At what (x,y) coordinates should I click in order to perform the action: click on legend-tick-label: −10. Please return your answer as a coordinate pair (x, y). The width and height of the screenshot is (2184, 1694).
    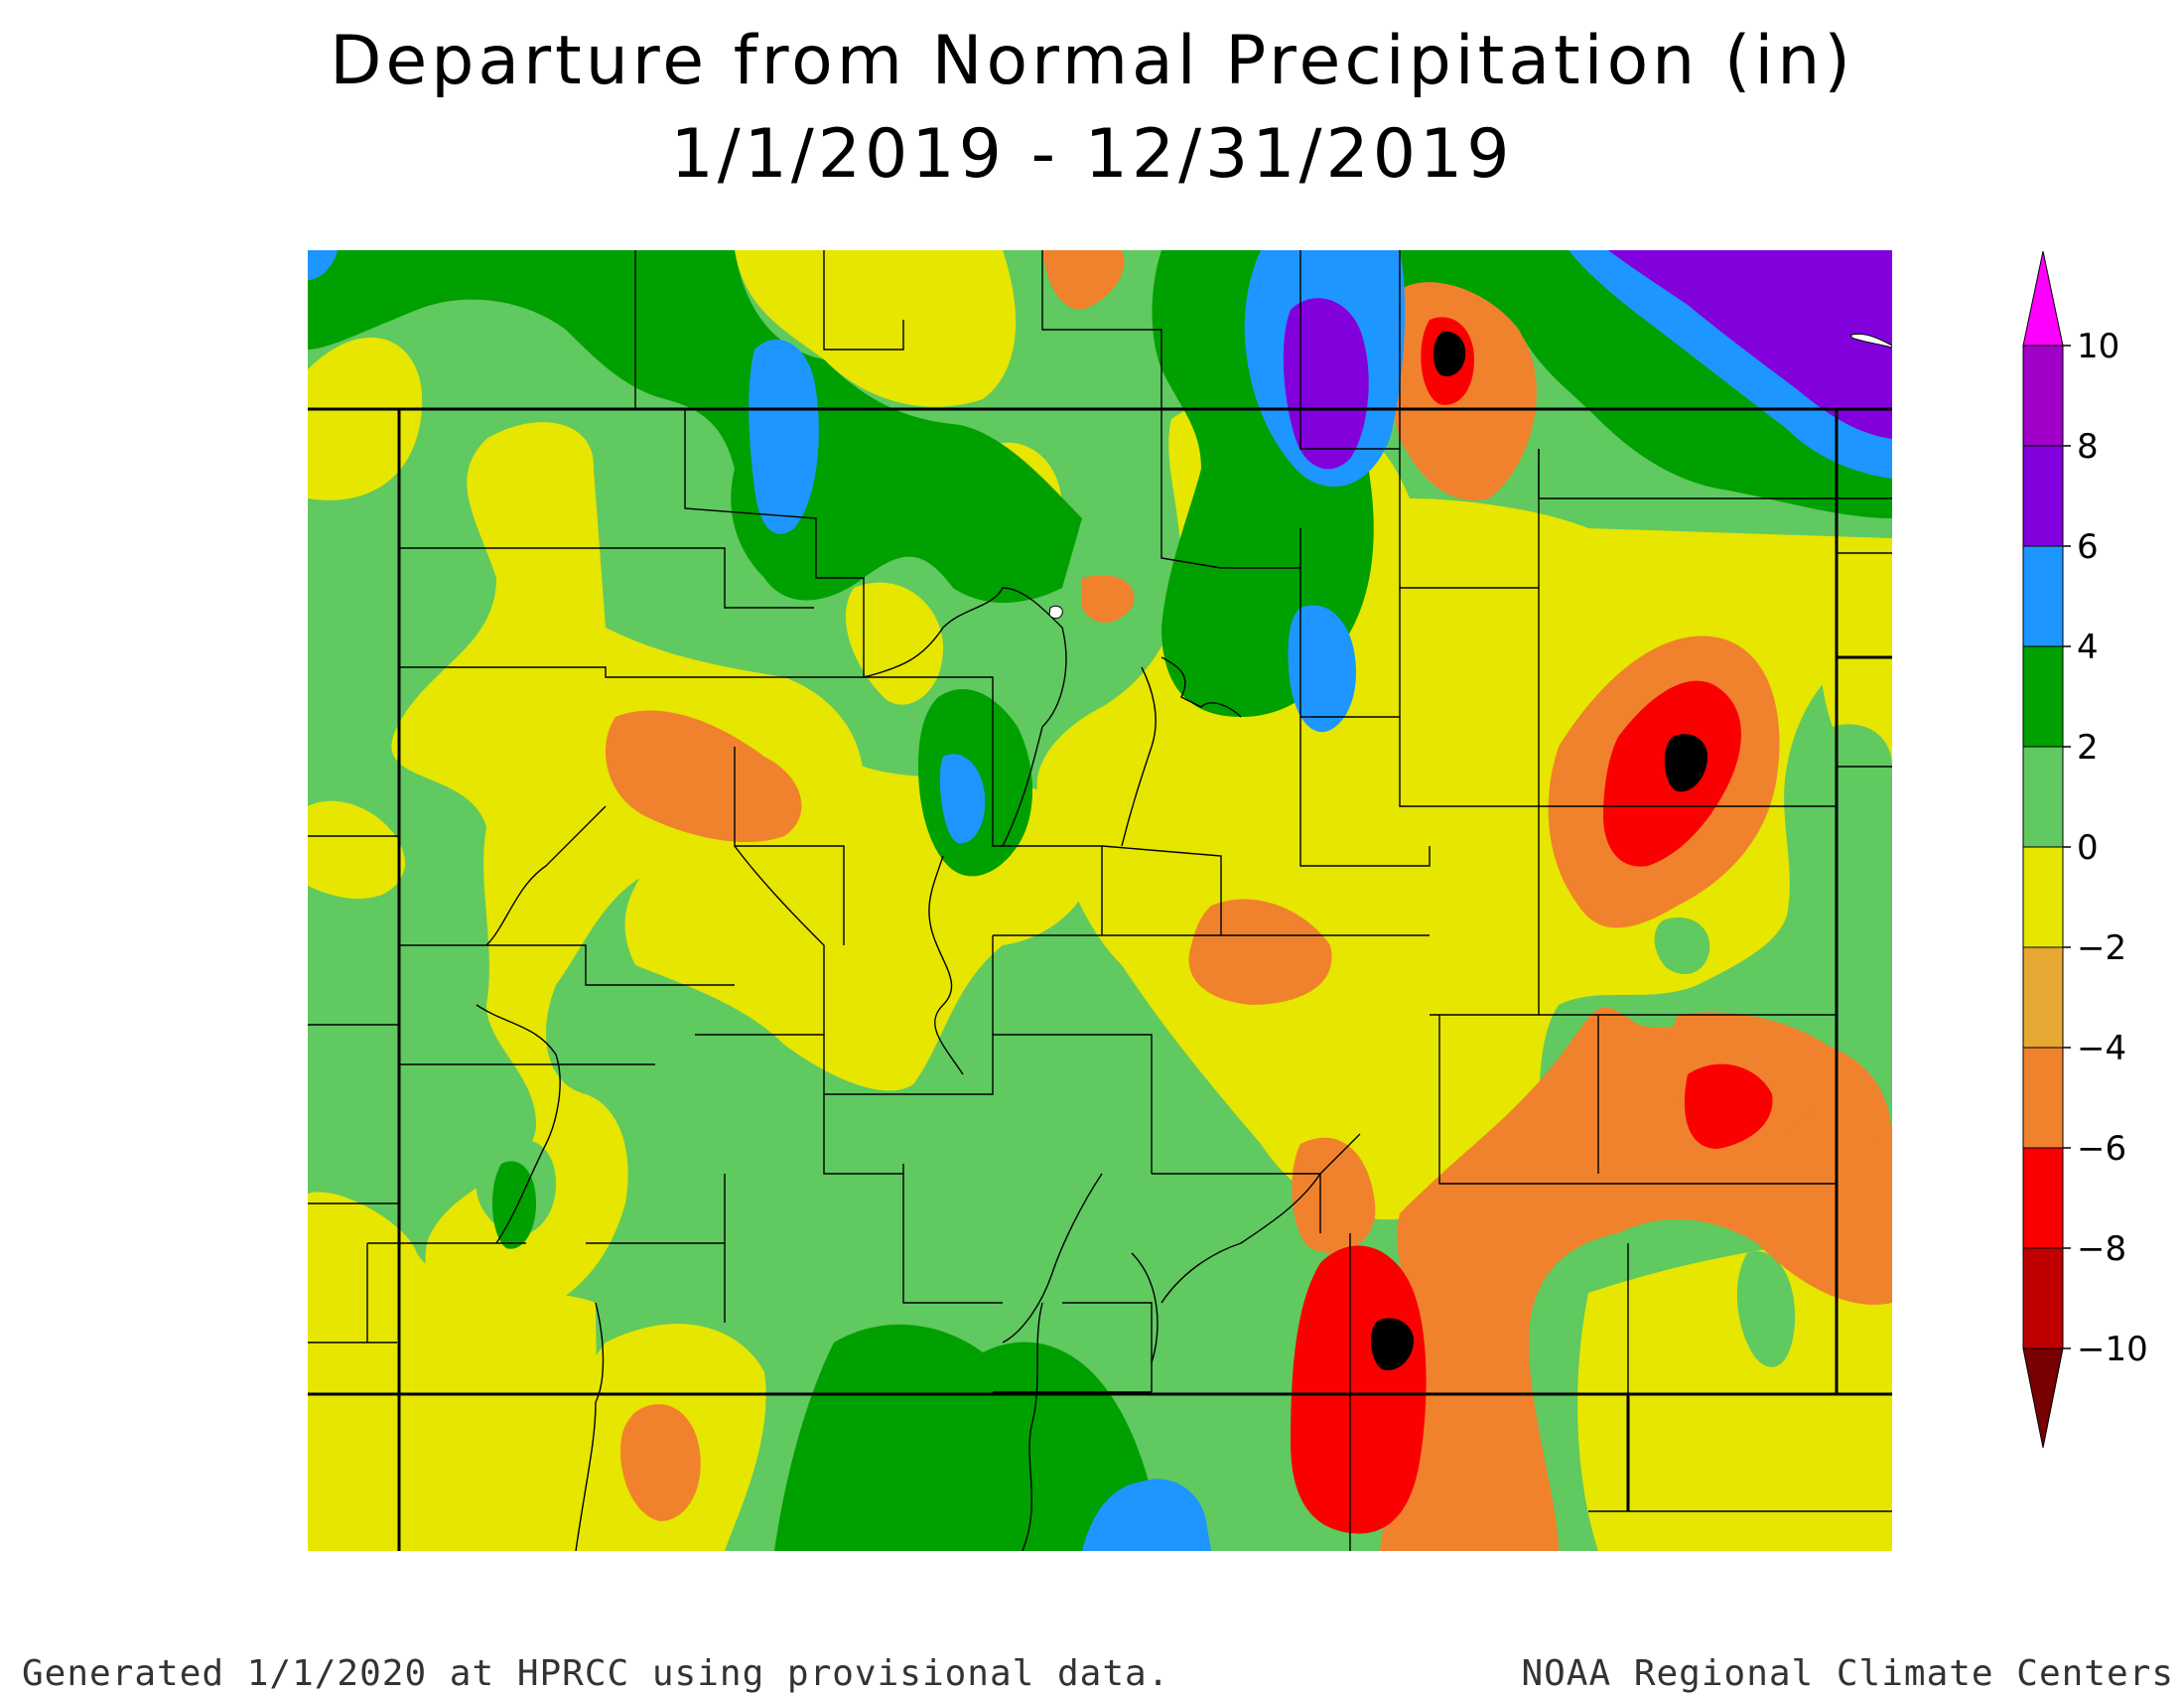
    Looking at the image, I should click on (2112, 1349).